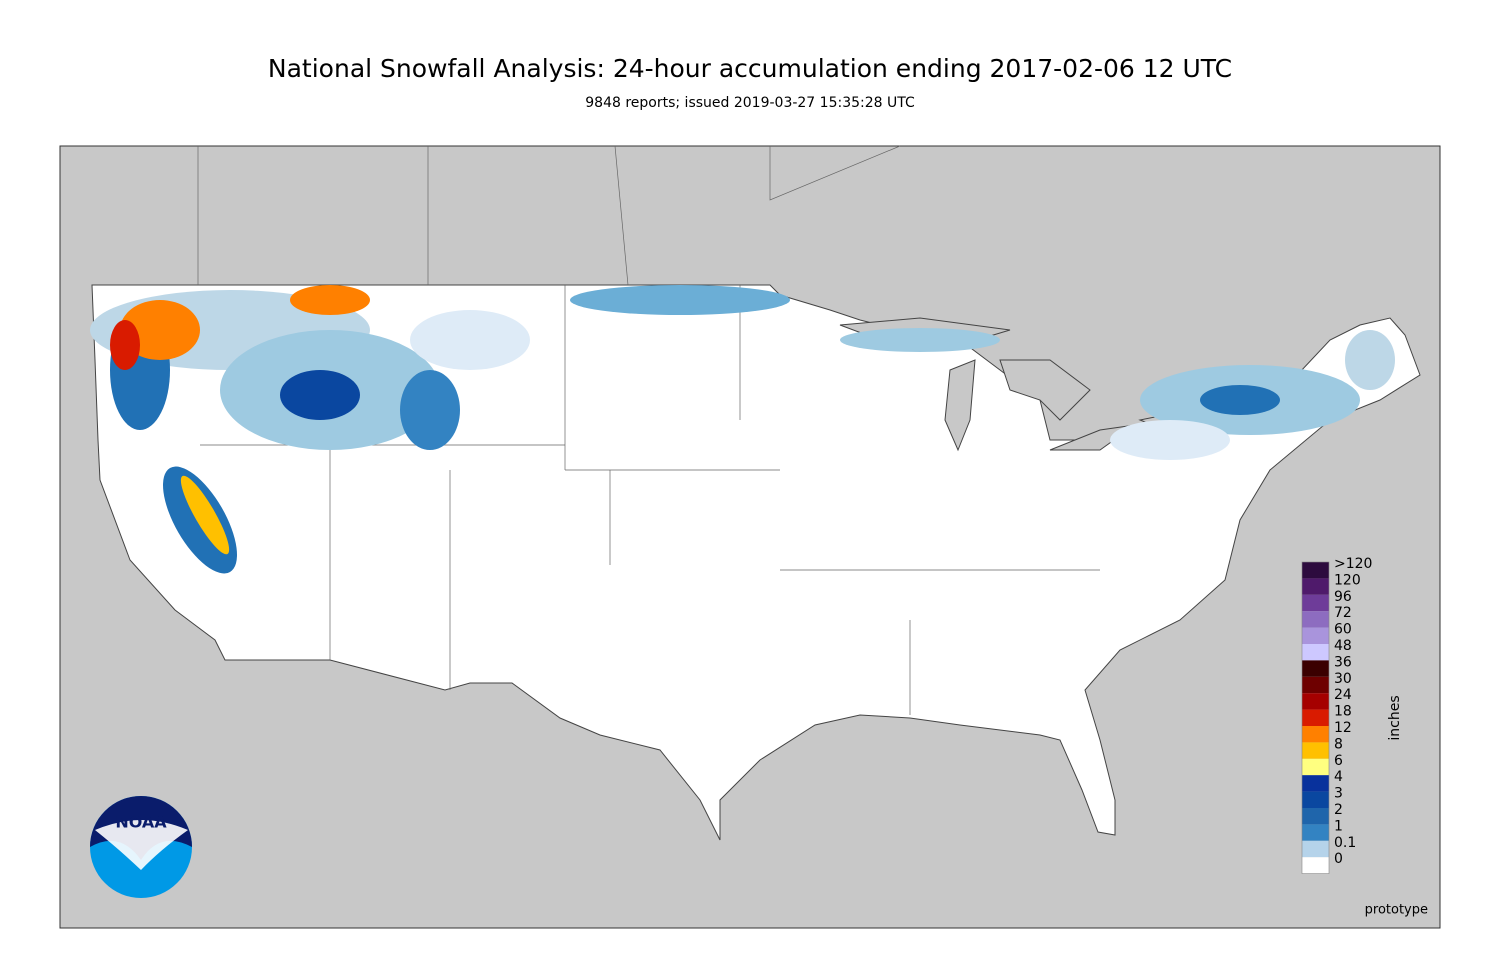 This screenshot has width=1500, height=978. What do you see at coordinates (1343, 613) in the screenshot?
I see `legend-label: 72` at bounding box center [1343, 613].